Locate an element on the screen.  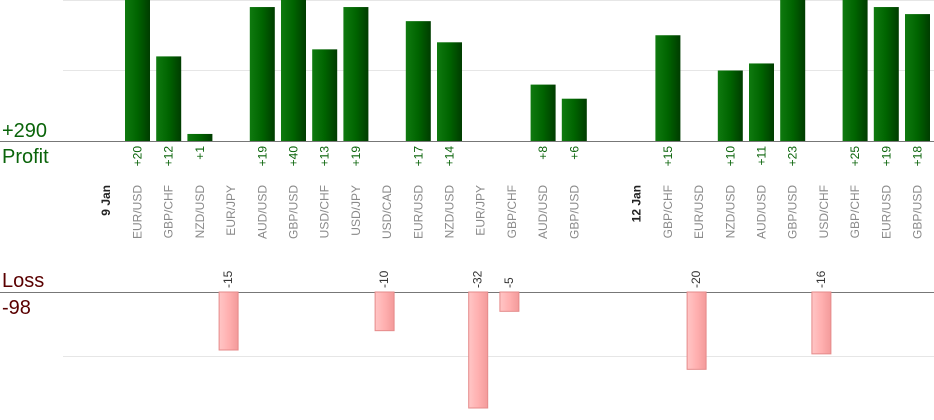
date-marker: 12 Jan is located at coordinates (636, 203).